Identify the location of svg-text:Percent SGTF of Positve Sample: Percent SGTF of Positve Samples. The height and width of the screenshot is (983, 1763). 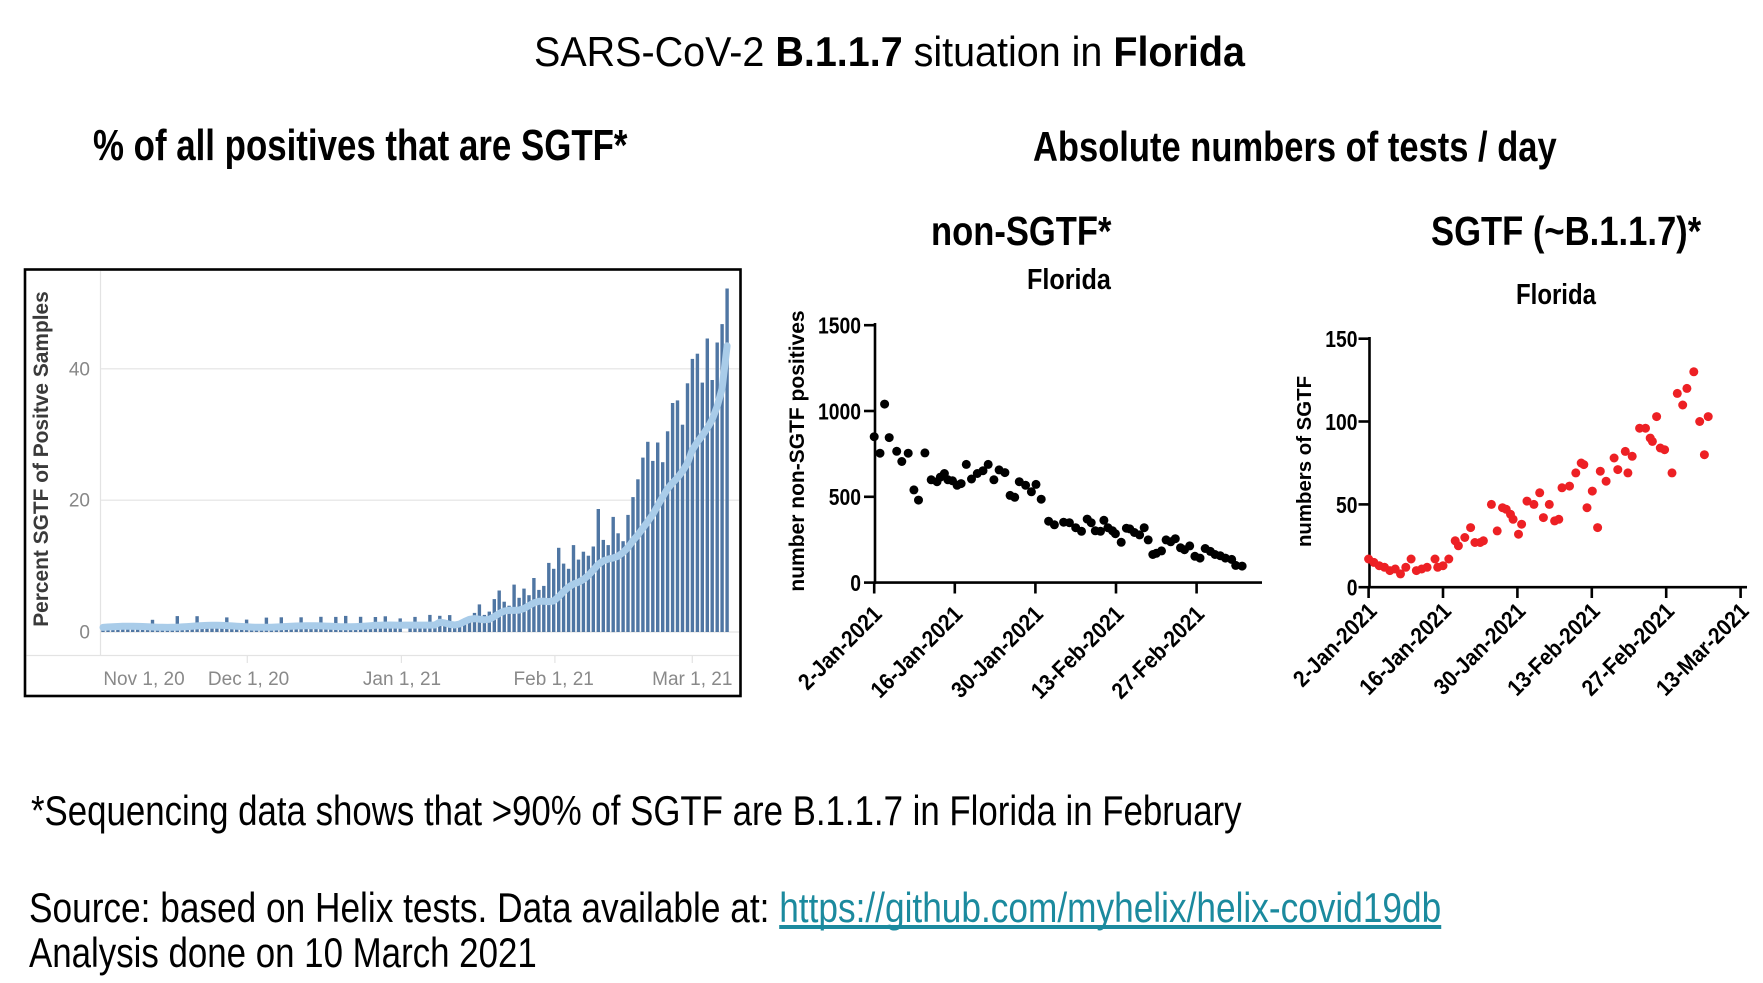
(41, 459).